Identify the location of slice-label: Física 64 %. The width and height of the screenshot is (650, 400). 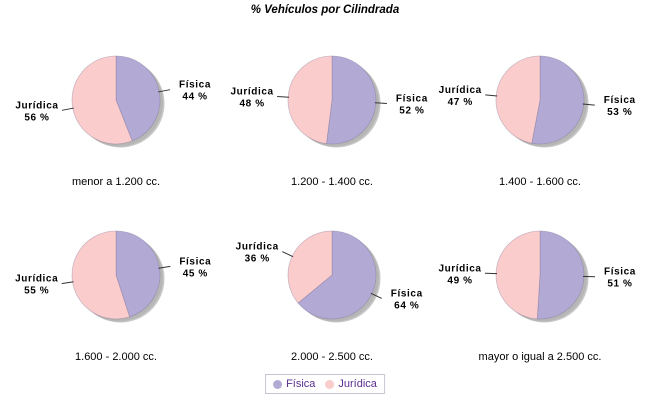
(407, 299).